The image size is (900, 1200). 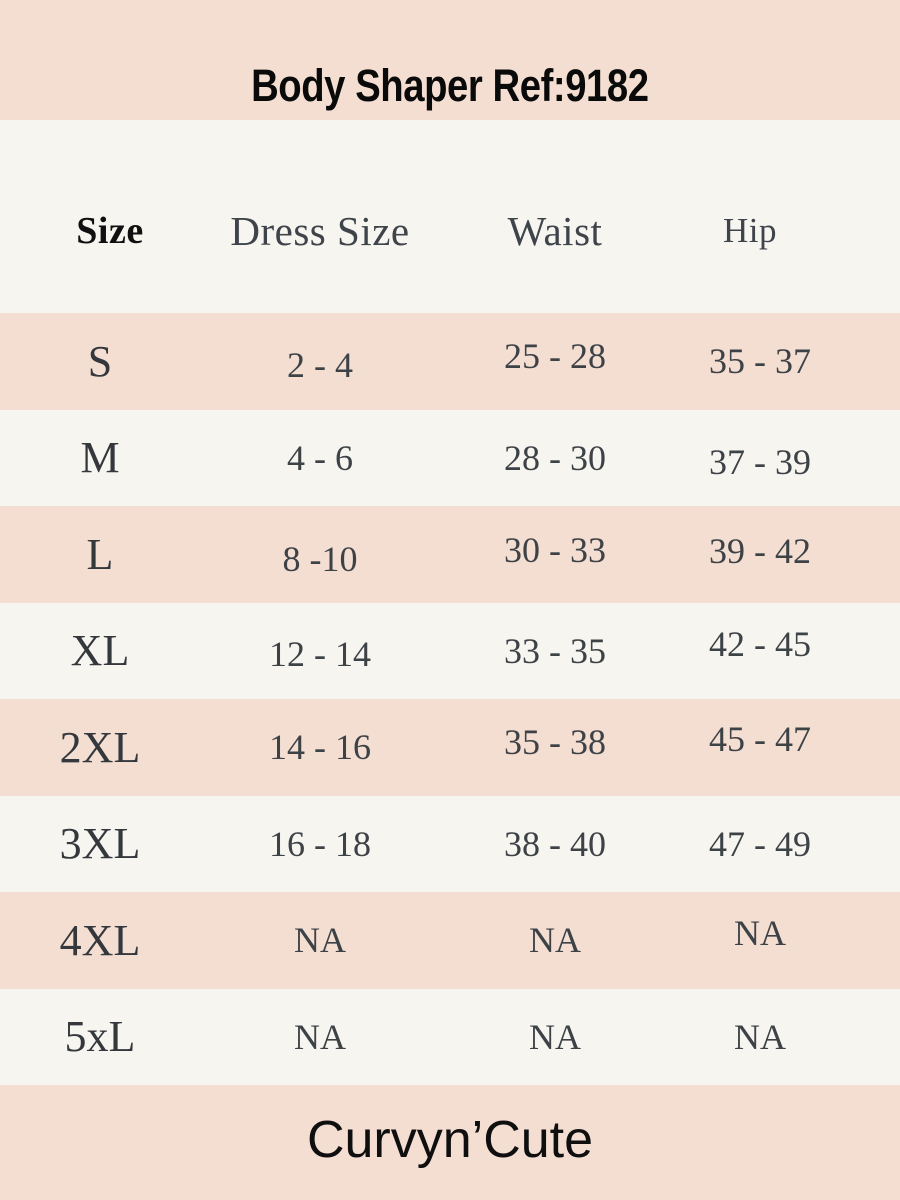 I want to click on size-cell: M, so click(x=100, y=458).